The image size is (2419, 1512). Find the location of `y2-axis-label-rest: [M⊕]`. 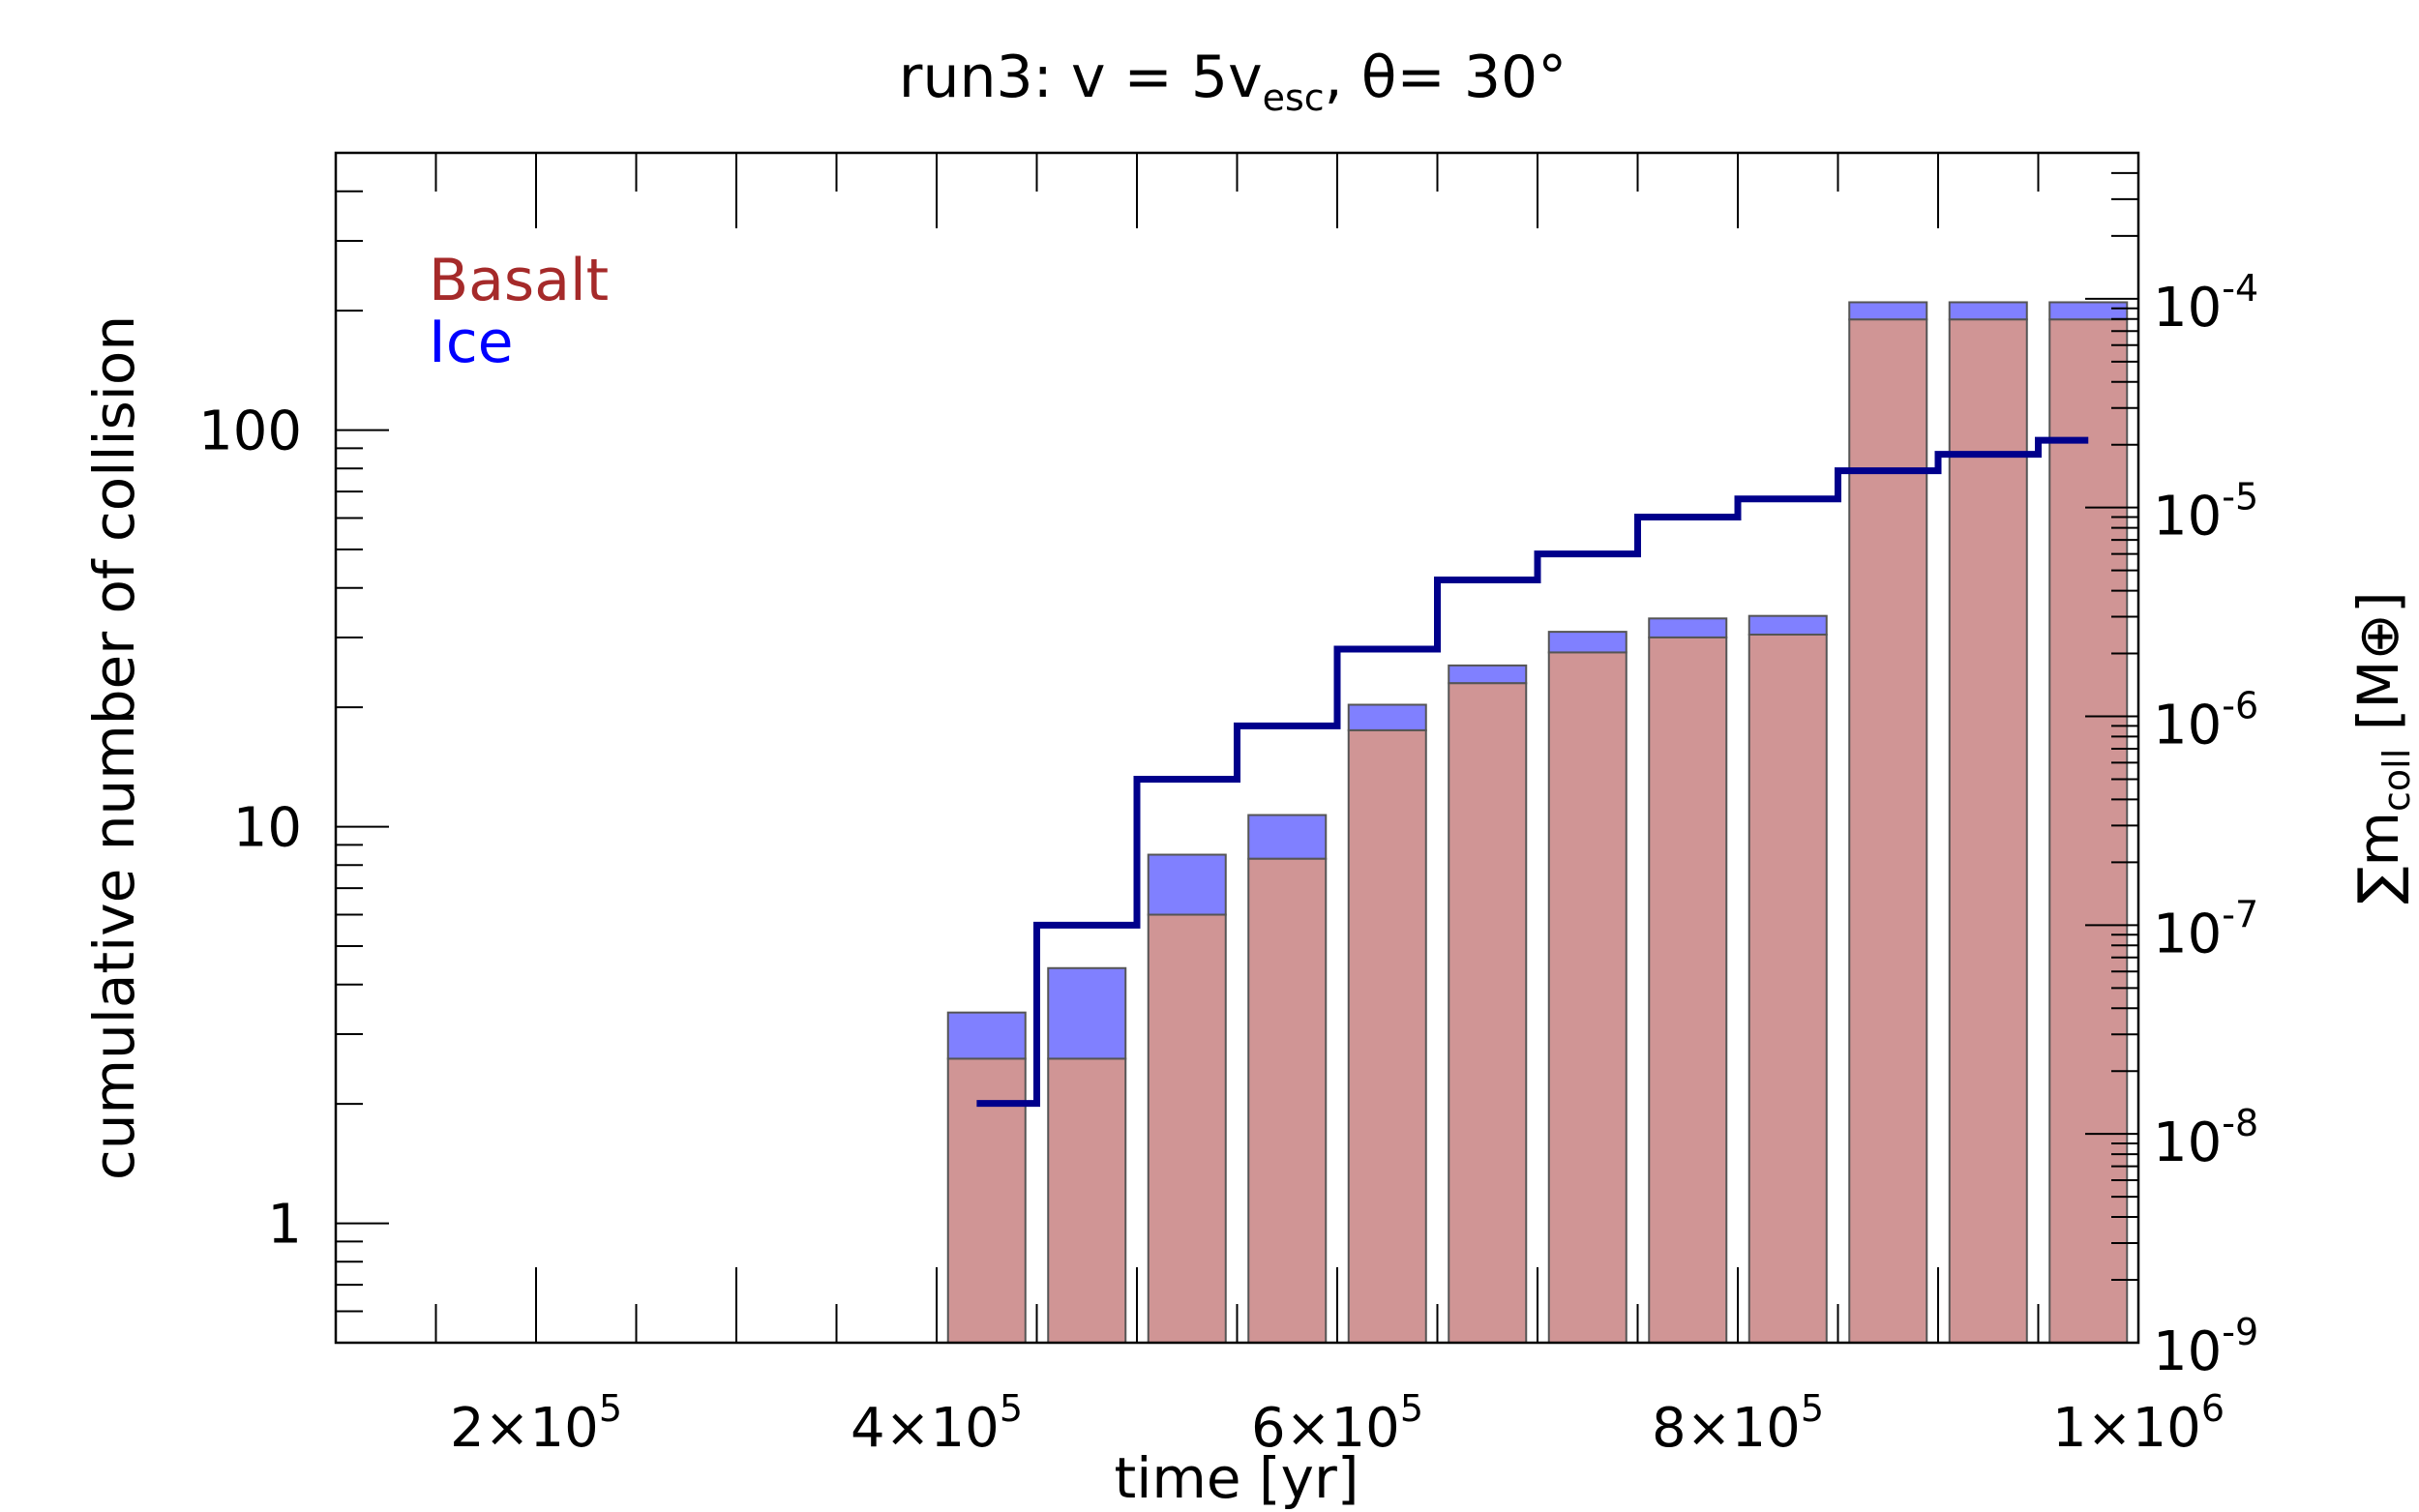

y2-axis-label-rest: [M⊕] is located at coordinates (2378, 669).